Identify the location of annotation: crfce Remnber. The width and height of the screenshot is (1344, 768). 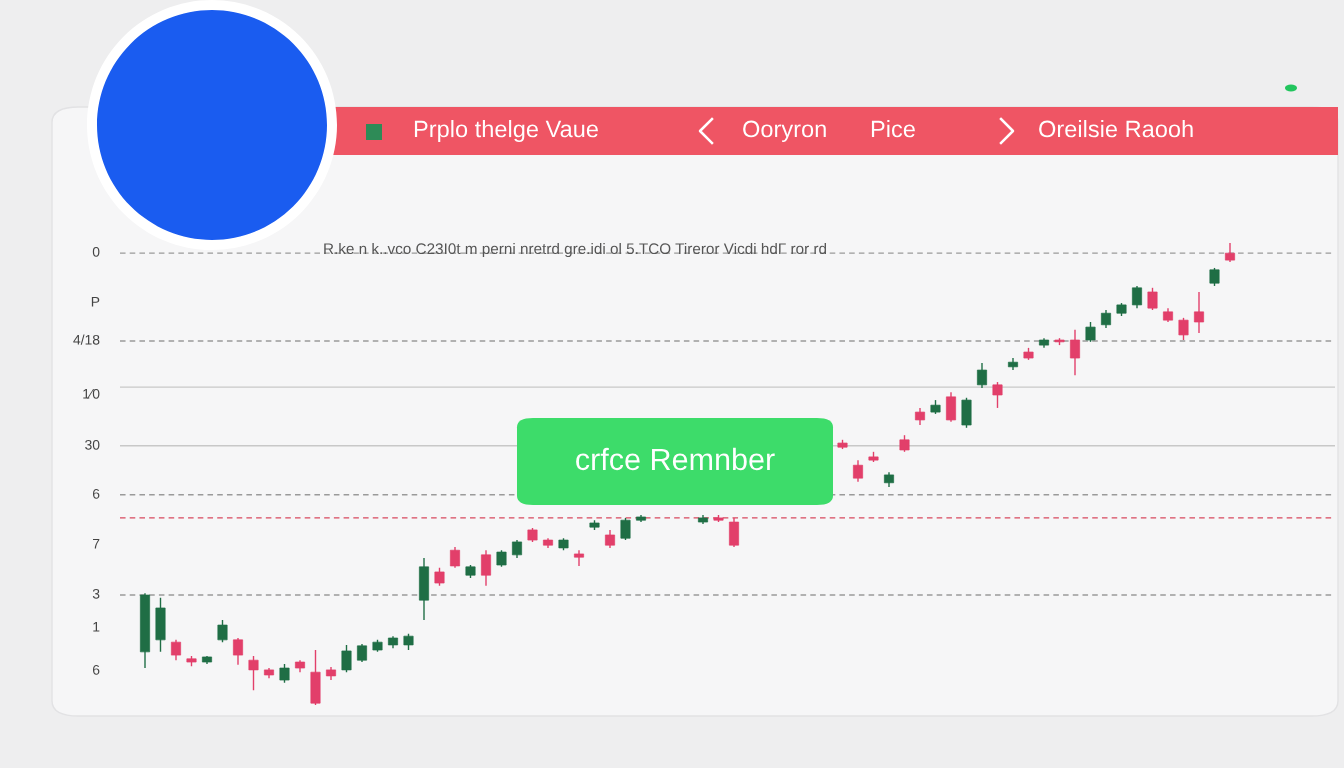
(675, 459).